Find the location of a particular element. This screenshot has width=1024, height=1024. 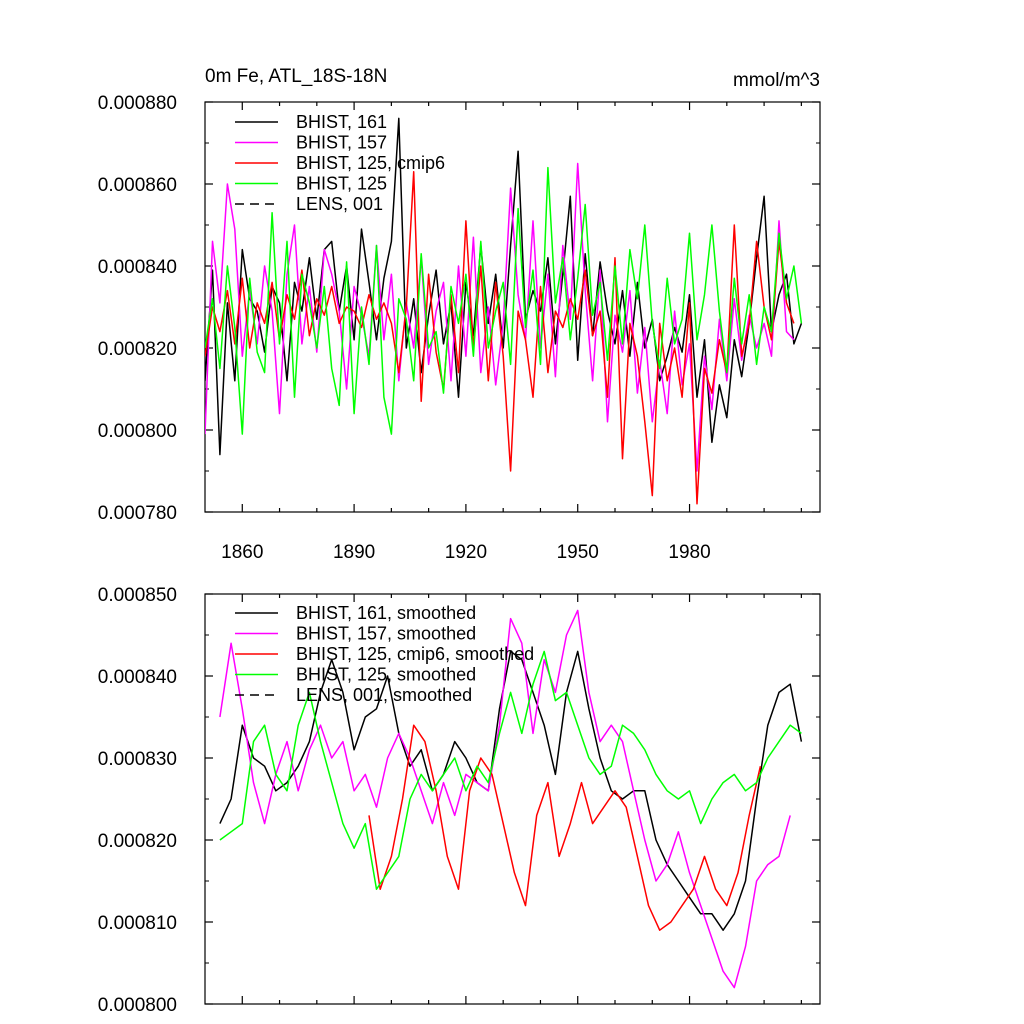

bottom-y-tick-label: 0.000820 is located at coordinates (137, 841).